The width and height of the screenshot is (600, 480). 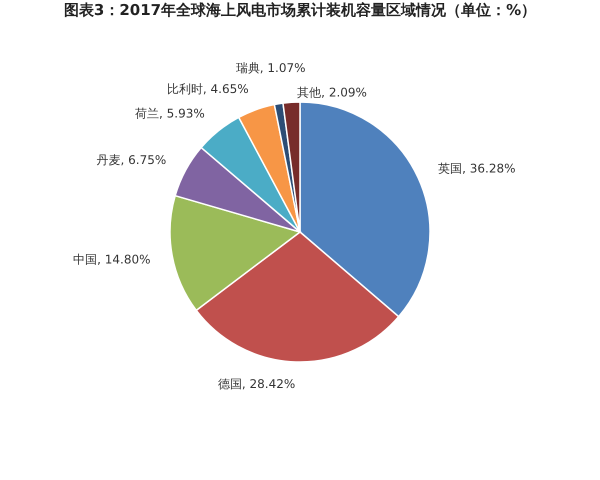 I want to click on slice-label: 荷兰, 5.93%, so click(x=170, y=113).